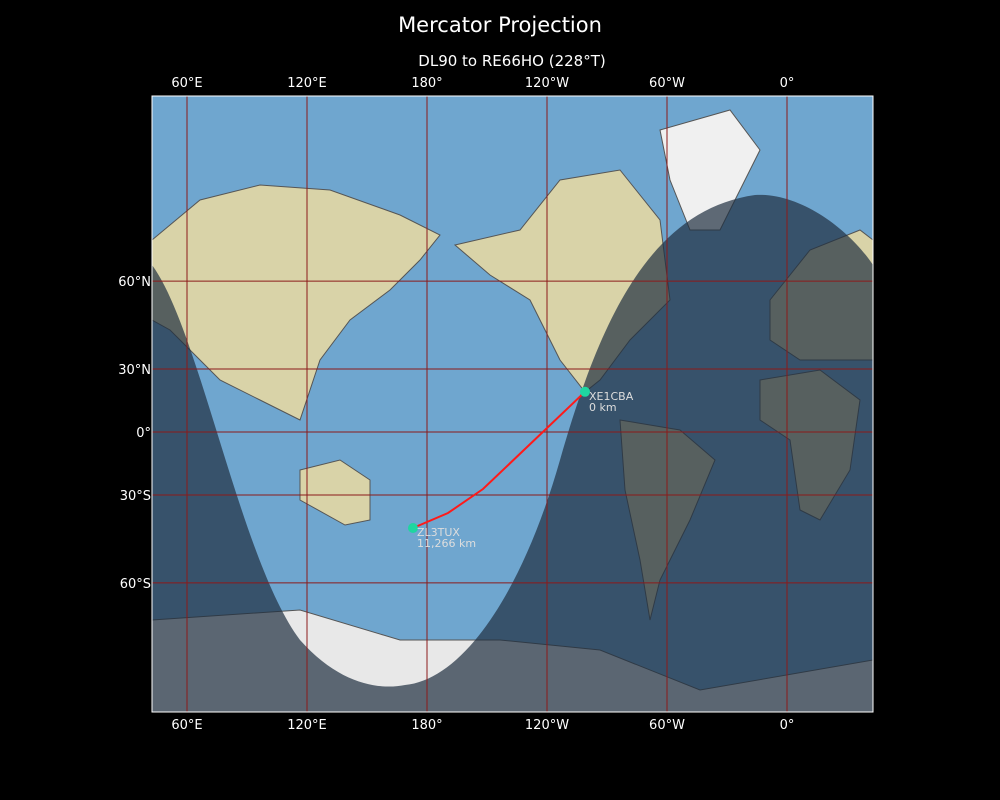 Image resolution: width=1000 pixels, height=800 pixels. What do you see at coordinates (547, 725) in the screenshot?
I see `lon-tick-label-bottom: 120°W` at bounding box center [547, 725].